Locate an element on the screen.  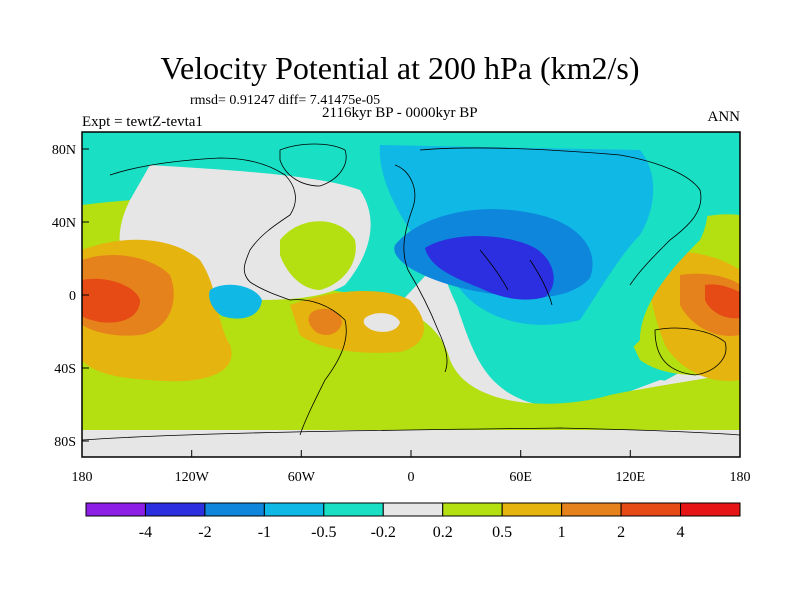
coast-south-america is located at coordinates (318, 367).